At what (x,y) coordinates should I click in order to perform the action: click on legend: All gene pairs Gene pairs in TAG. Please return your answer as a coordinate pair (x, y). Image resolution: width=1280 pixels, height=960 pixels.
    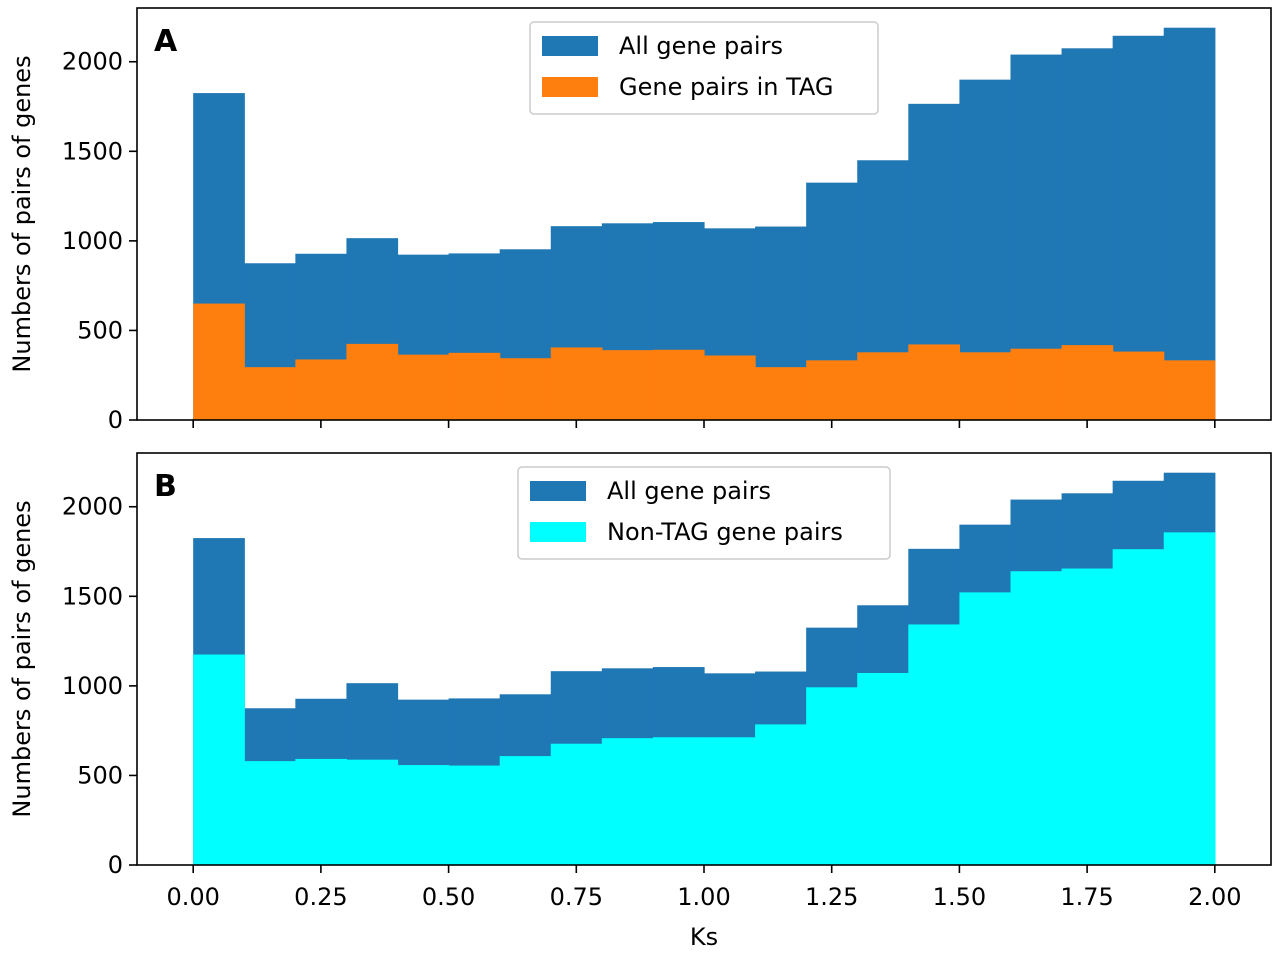
    Looking at the image, I should click on (704, 68).